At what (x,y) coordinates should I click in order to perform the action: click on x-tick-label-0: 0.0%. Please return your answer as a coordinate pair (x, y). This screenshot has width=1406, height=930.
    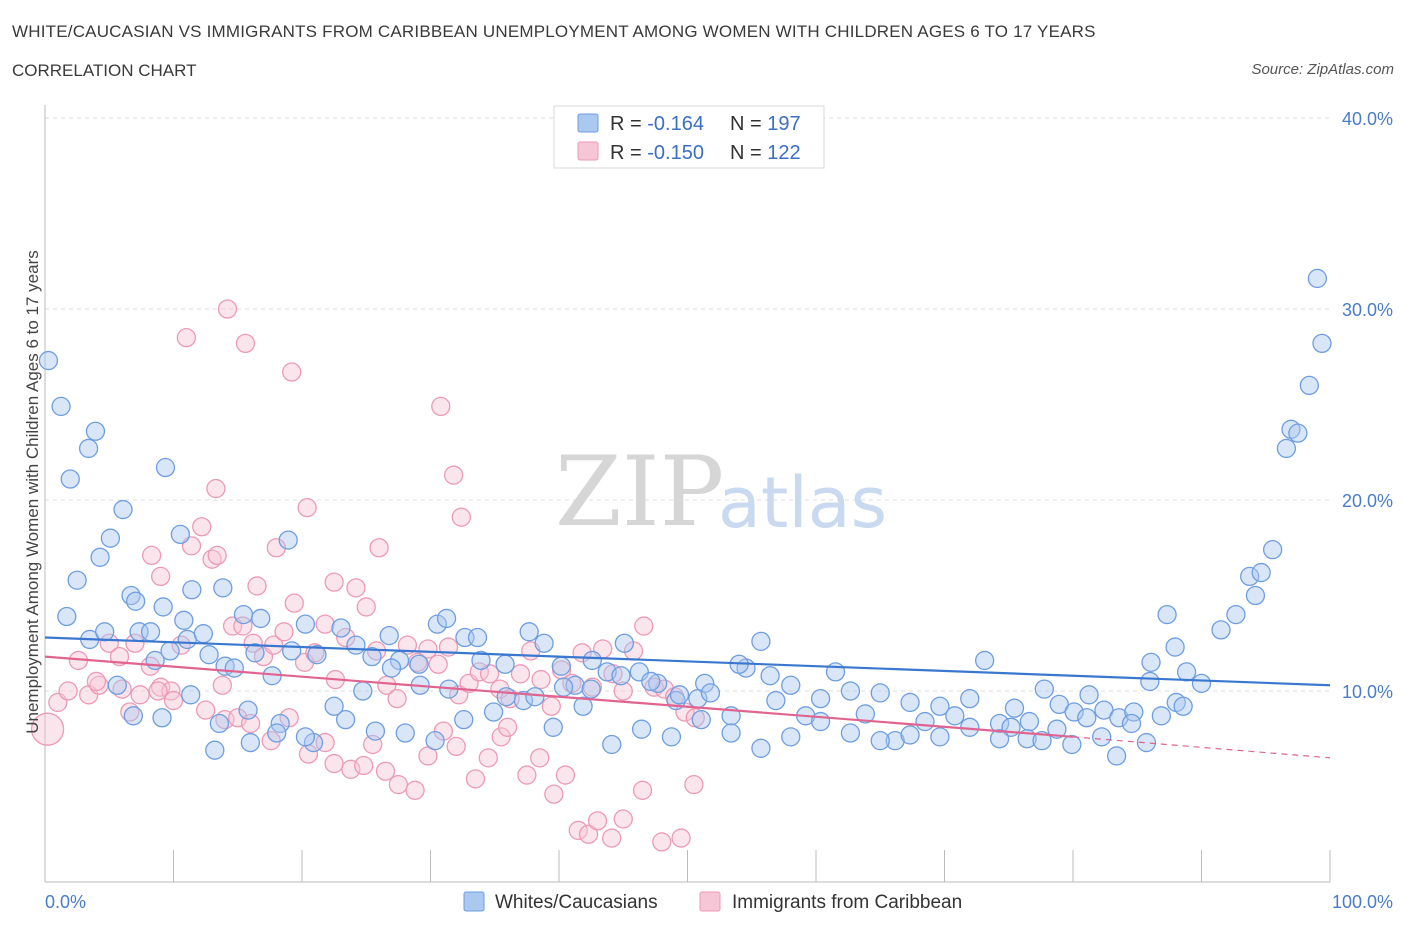
    Looking at the image, I should click on (65, 902).